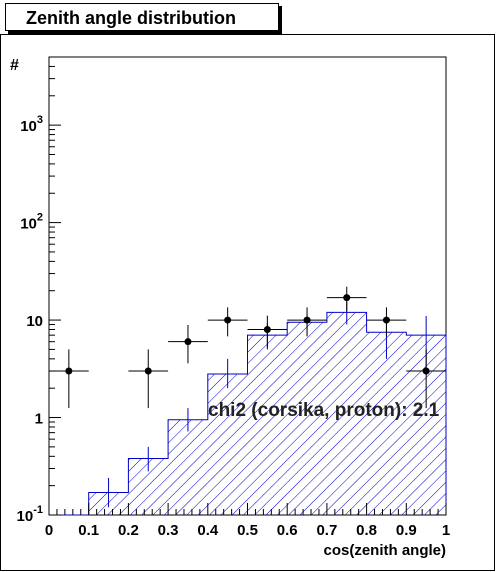  What do you see at coordinates (384, 550) in the screenshot?
I see `x-axis-label: cos(zenith angle)` at bounding box center [384, 550].